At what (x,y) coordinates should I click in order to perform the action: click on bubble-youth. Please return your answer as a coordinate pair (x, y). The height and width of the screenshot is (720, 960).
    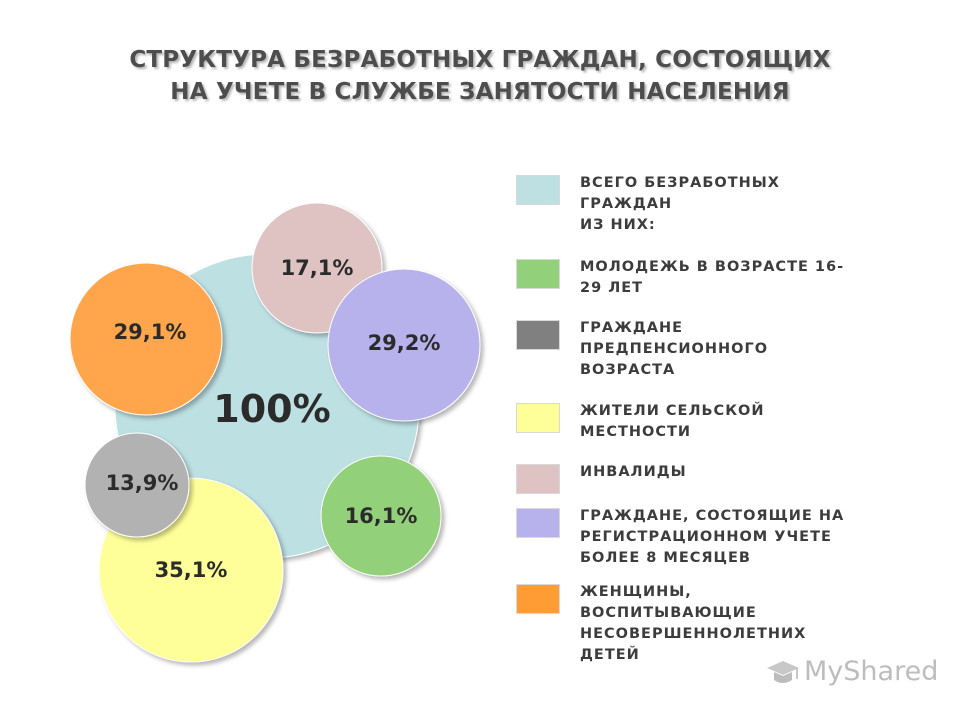
    Looking at the image, I should click on (381, 516).